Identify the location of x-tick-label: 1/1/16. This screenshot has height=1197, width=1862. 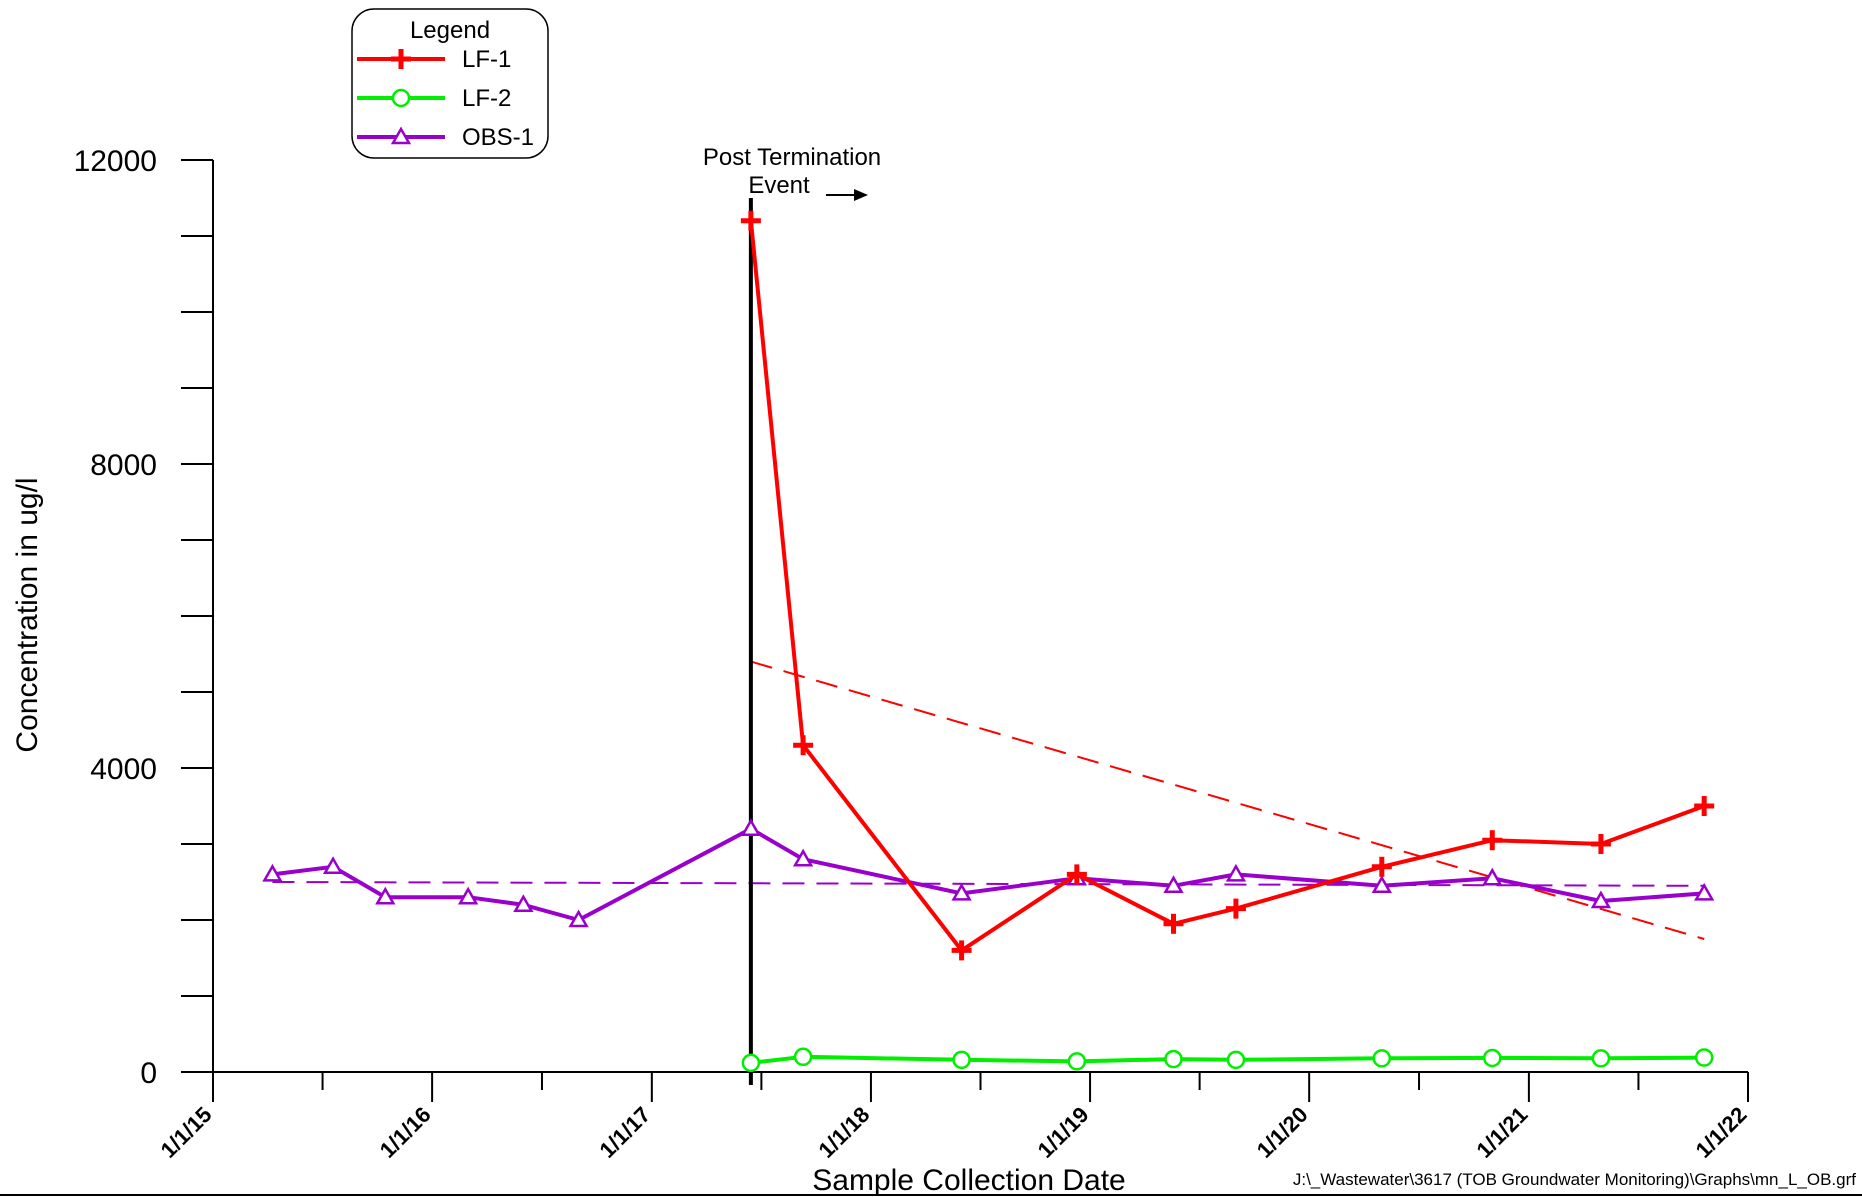
(405, 1132).